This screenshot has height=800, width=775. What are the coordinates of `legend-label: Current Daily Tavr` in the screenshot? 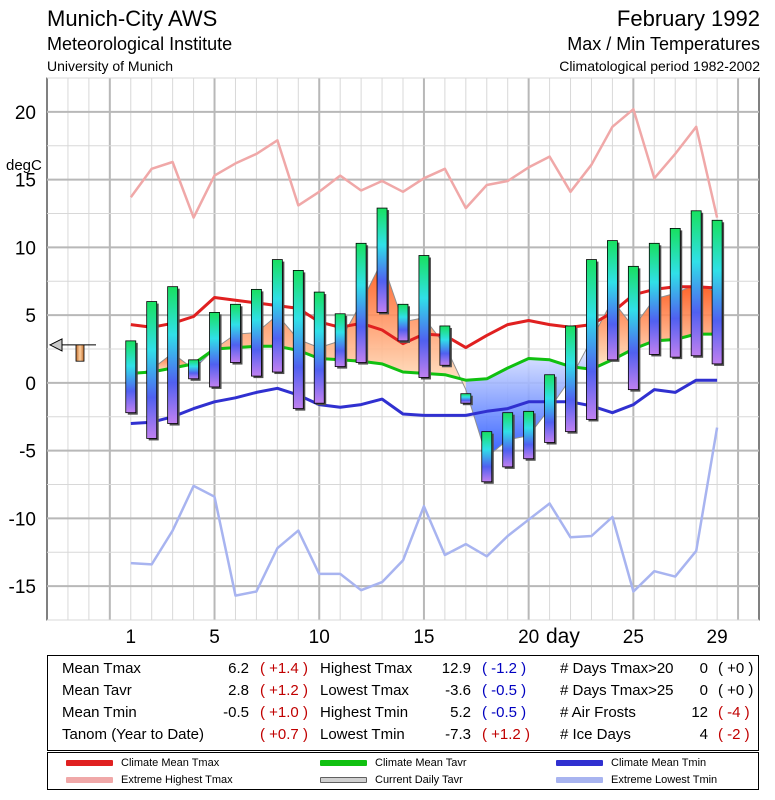 It's located at (419, 780).